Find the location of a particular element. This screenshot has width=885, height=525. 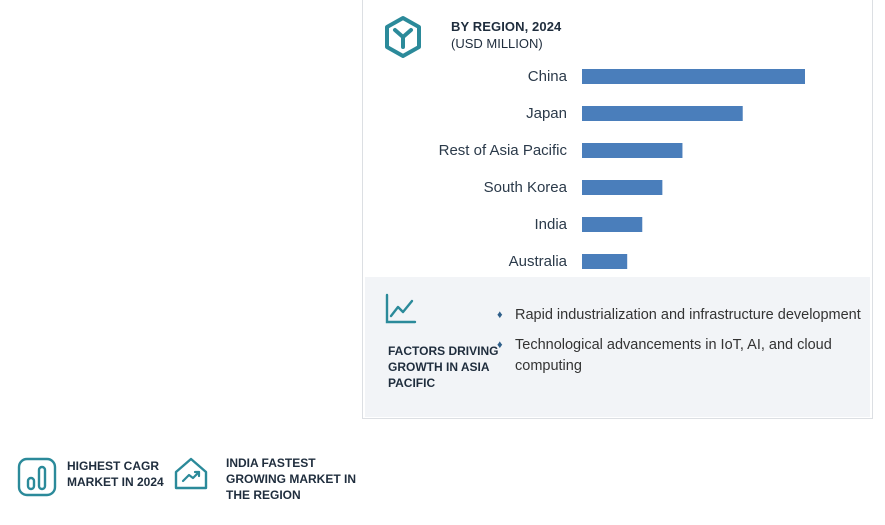

bar-growth-icon is located at coordinates (37, 479).